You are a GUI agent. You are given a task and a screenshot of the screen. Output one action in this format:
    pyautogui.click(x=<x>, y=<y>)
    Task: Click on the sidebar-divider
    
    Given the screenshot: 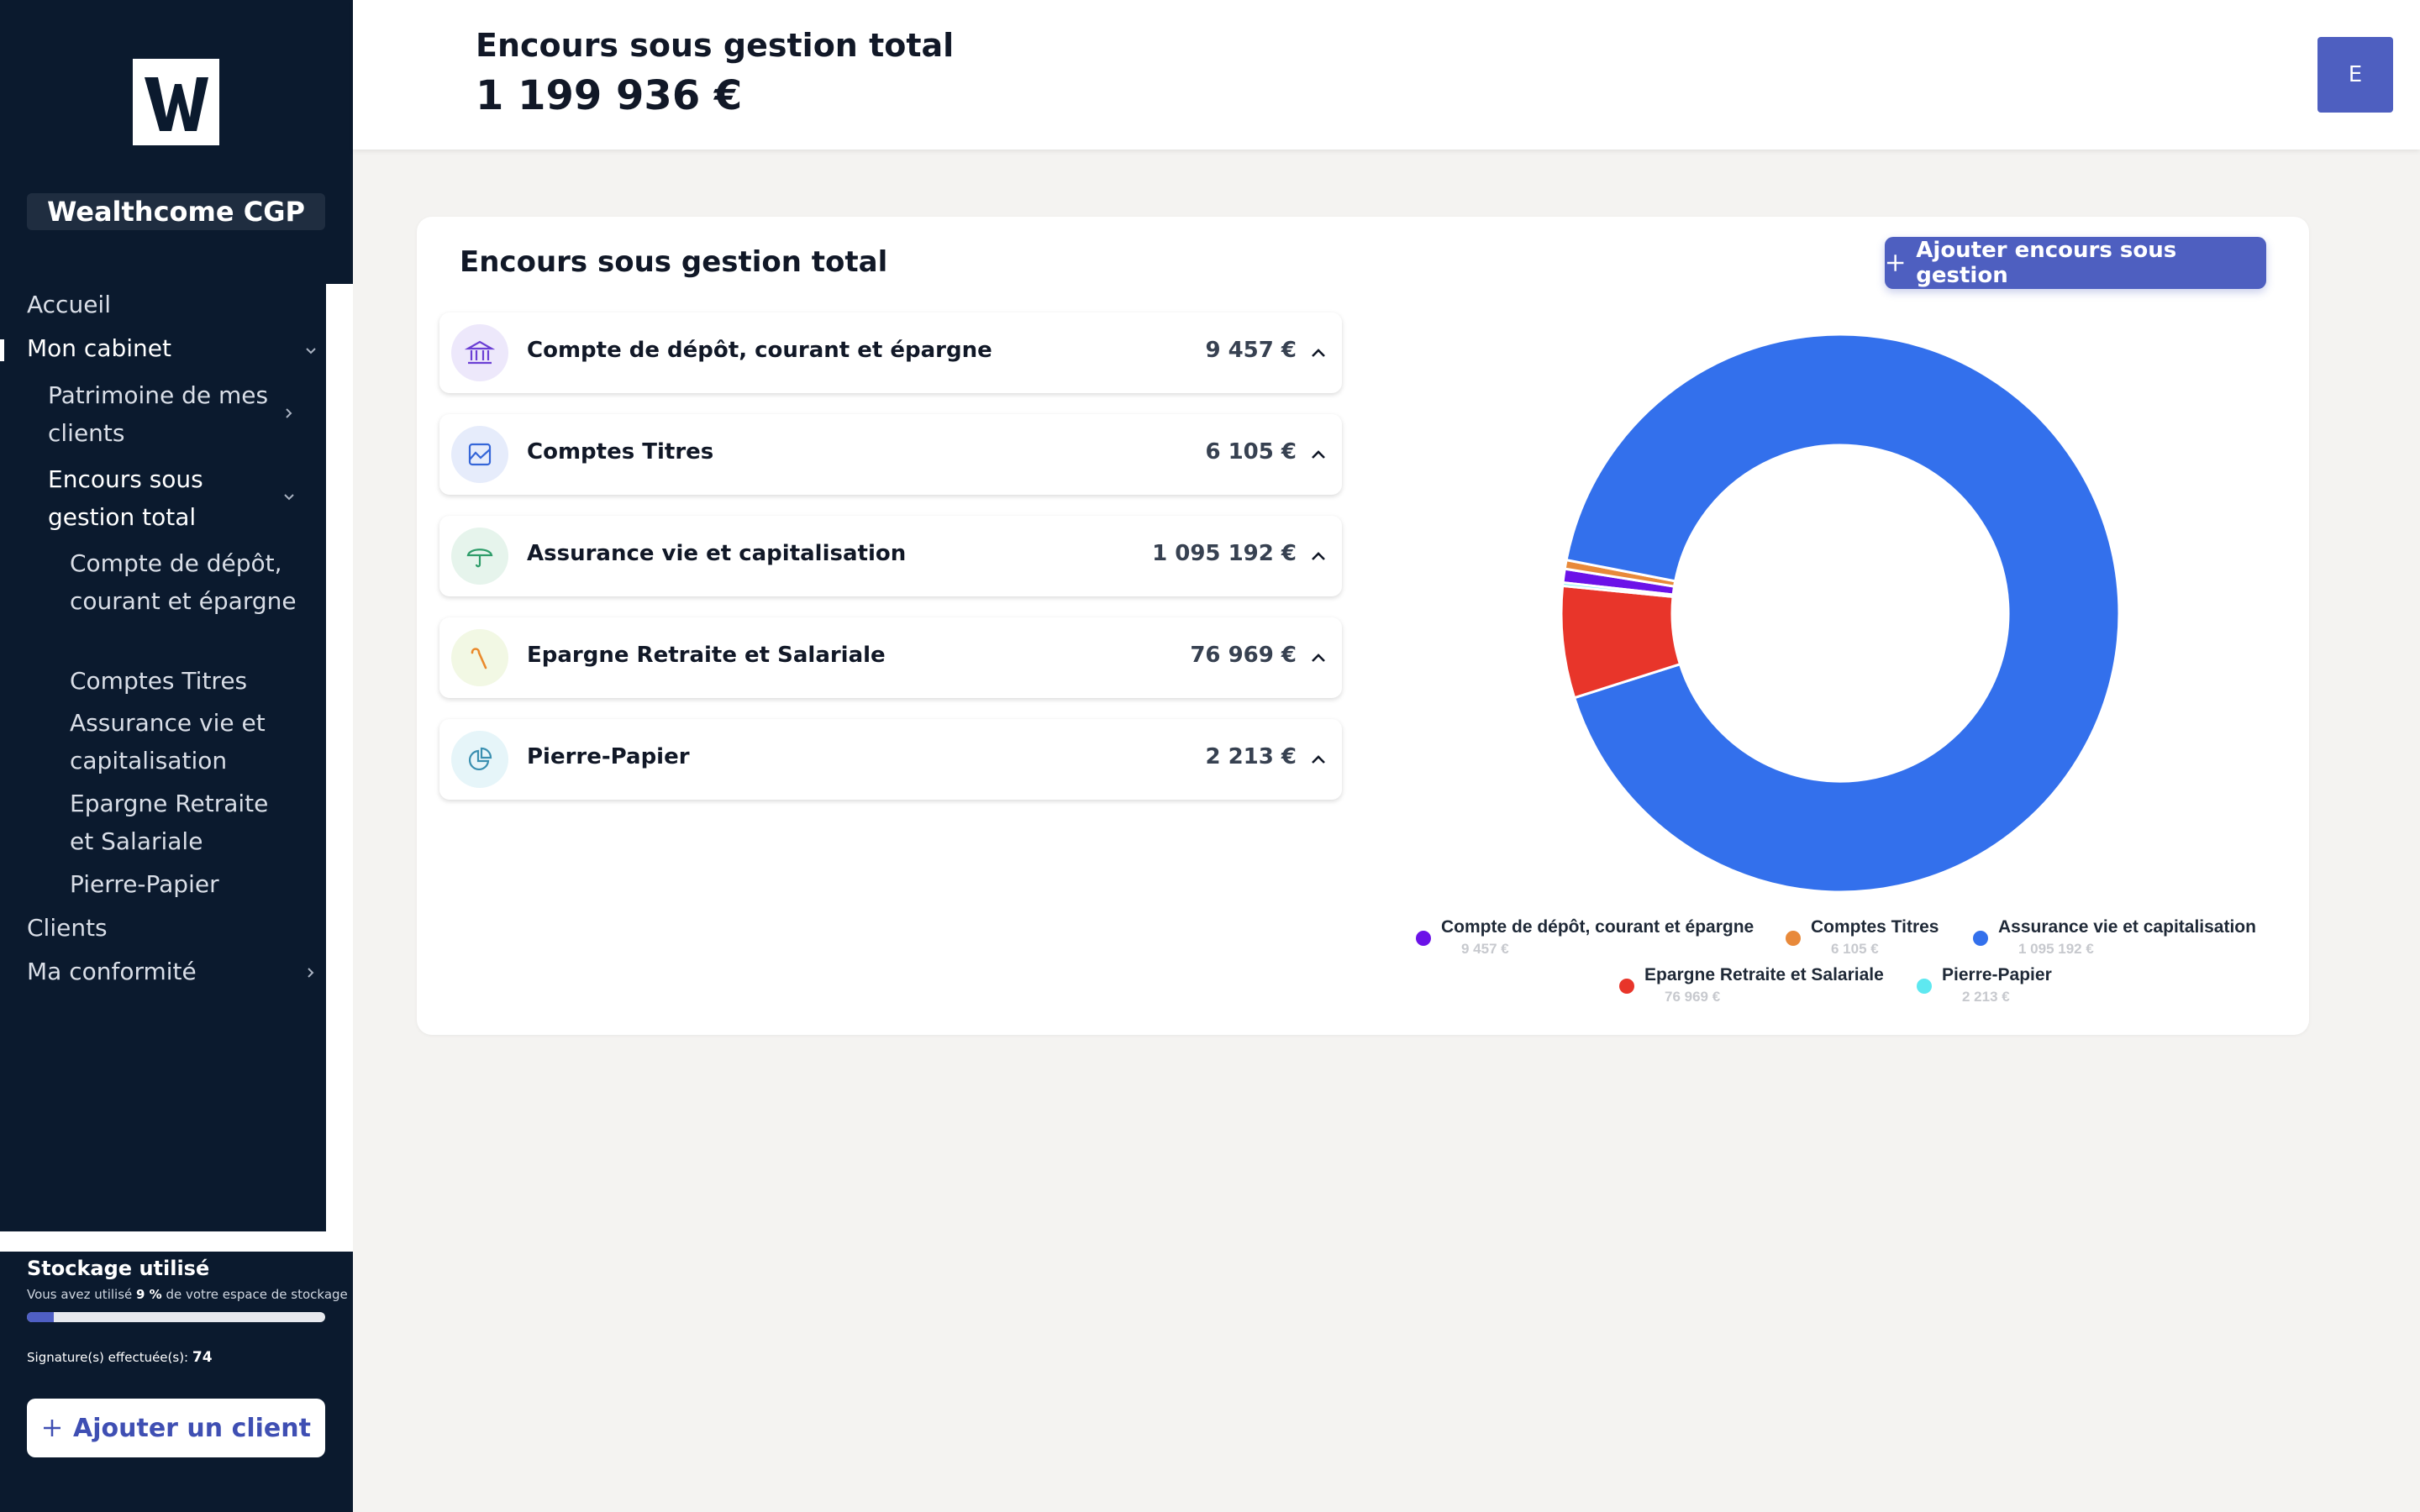 What is the action you would take?
    pyautogui.click(x=339, y=757)
    